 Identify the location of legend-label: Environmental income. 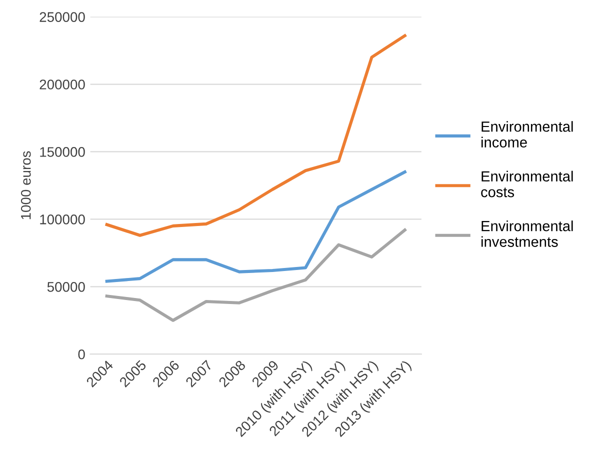
(527, 134).